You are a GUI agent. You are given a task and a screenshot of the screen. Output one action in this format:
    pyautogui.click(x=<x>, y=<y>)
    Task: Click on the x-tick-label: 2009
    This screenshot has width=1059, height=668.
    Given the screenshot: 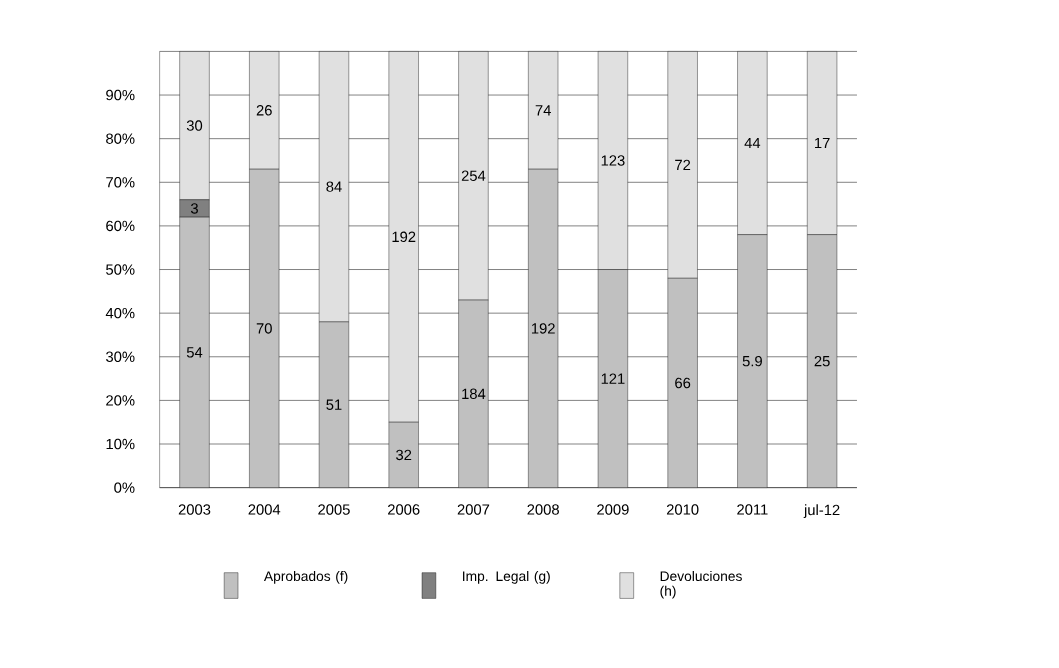 What is the action you would take?
    pyautogui.click(x=613, y=509)
    